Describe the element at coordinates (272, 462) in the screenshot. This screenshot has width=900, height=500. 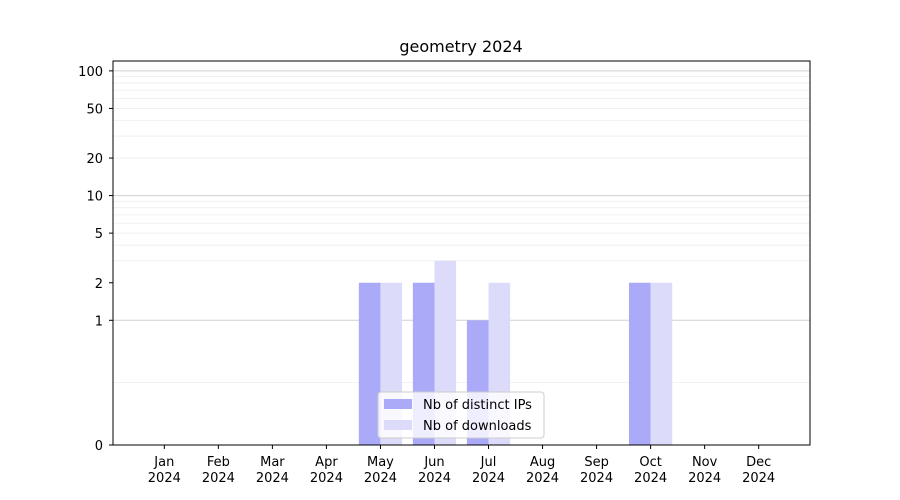
I see `x-tick-label-month: Mar` at that location.